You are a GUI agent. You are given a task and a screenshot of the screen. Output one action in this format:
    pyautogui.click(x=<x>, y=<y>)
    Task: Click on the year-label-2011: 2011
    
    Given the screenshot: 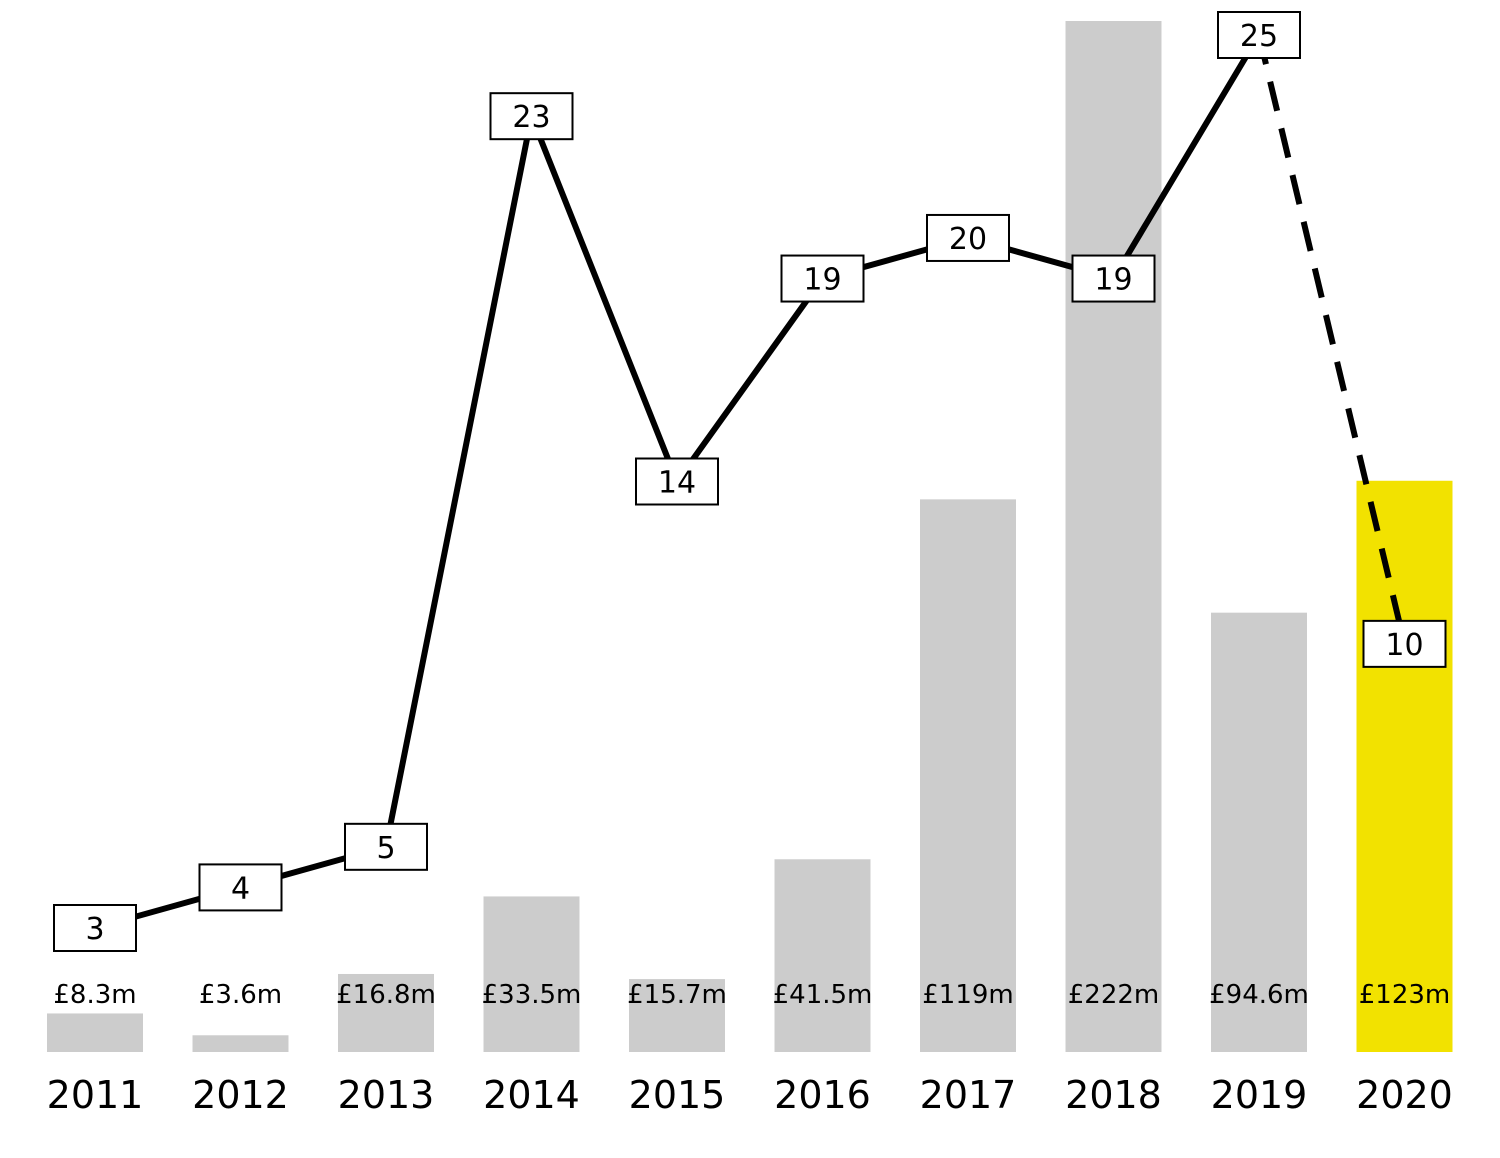 What is the action you would take?
    pyautogui.click(x=95, y=1095)
    